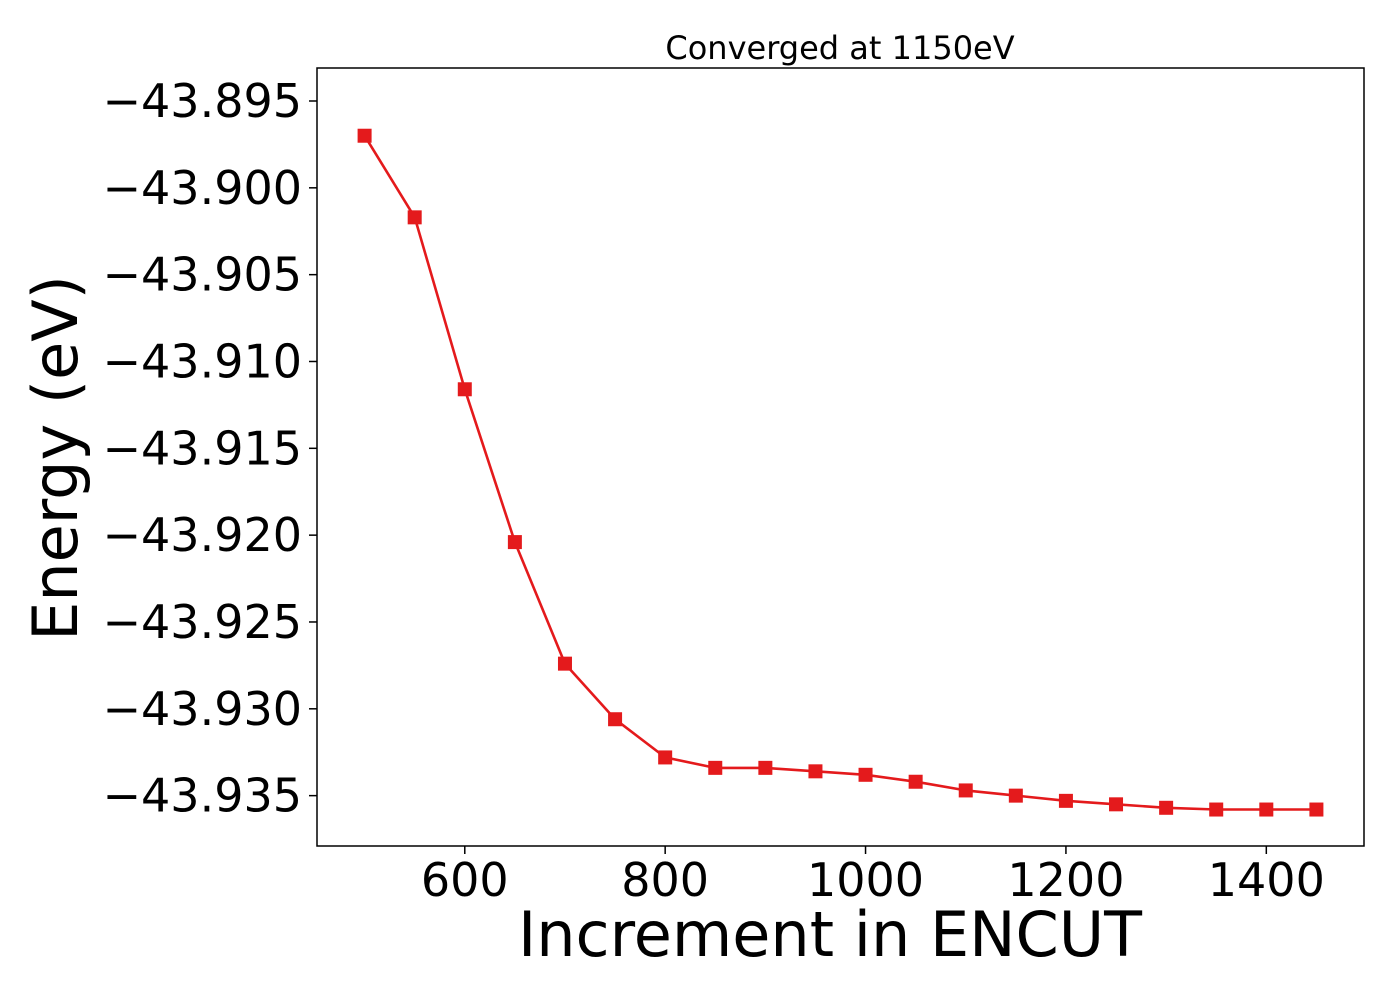  Describe the element at coordinates (203, 622) in the screenshot. I see `y-tick-label: −43.925` at that location.